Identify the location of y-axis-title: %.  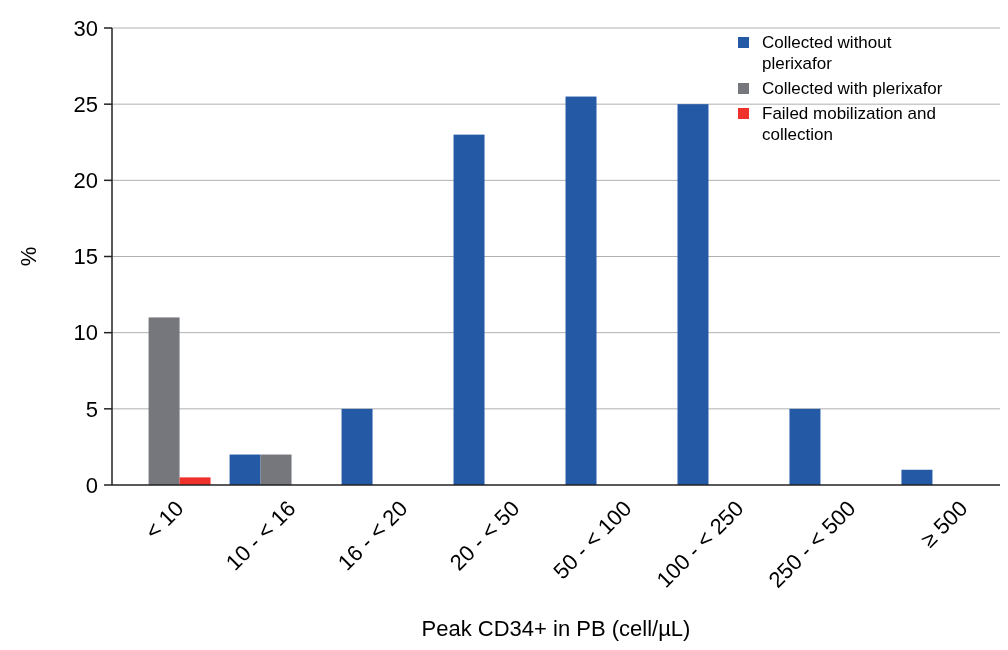
(28, 256).